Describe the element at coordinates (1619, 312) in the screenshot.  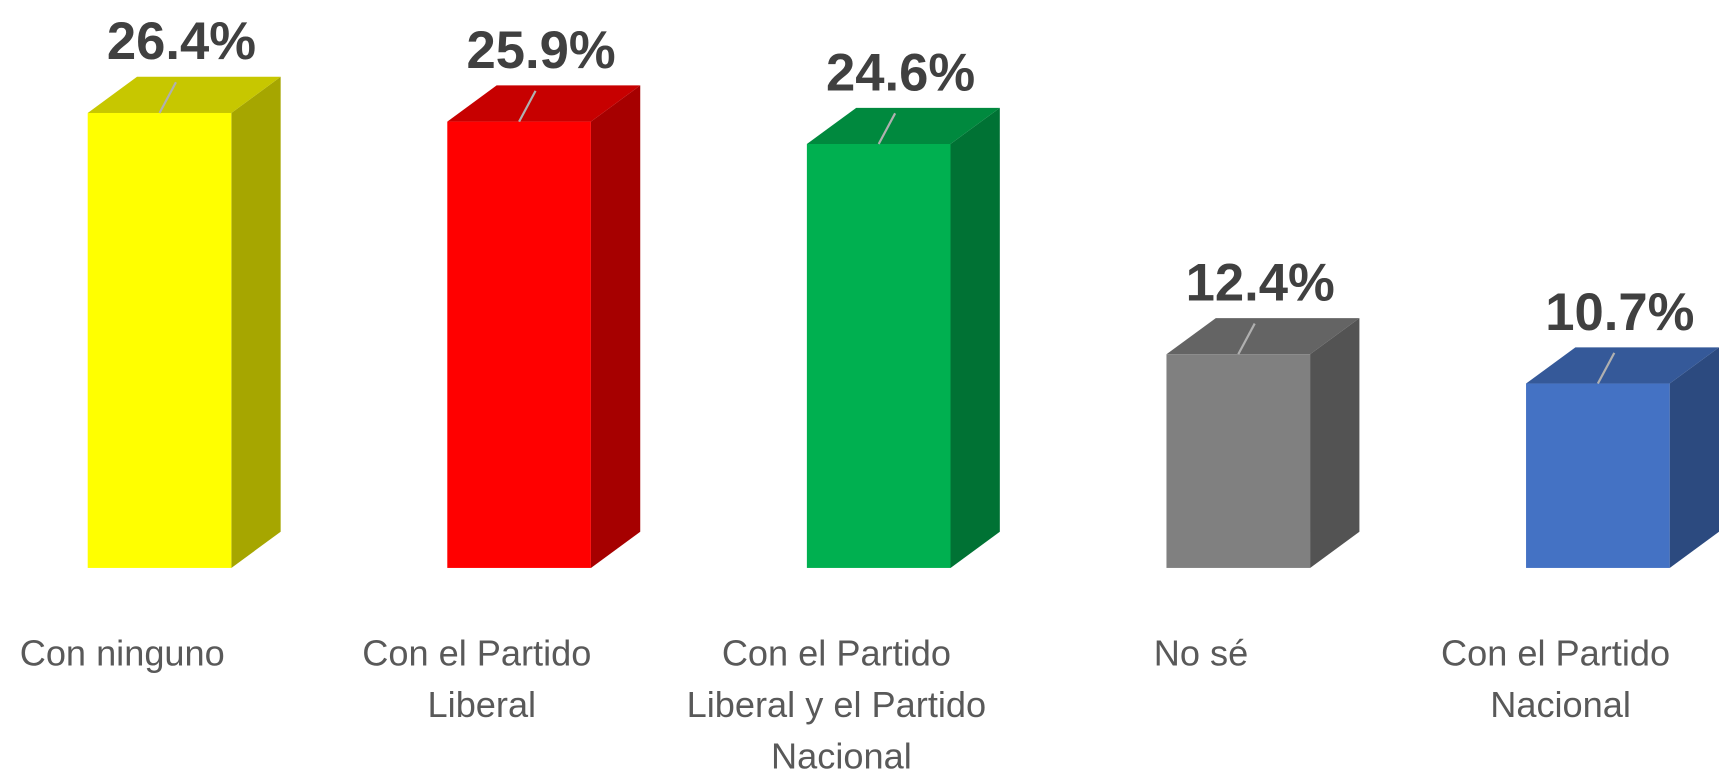
I see `value-label: 10.7%` at that location.